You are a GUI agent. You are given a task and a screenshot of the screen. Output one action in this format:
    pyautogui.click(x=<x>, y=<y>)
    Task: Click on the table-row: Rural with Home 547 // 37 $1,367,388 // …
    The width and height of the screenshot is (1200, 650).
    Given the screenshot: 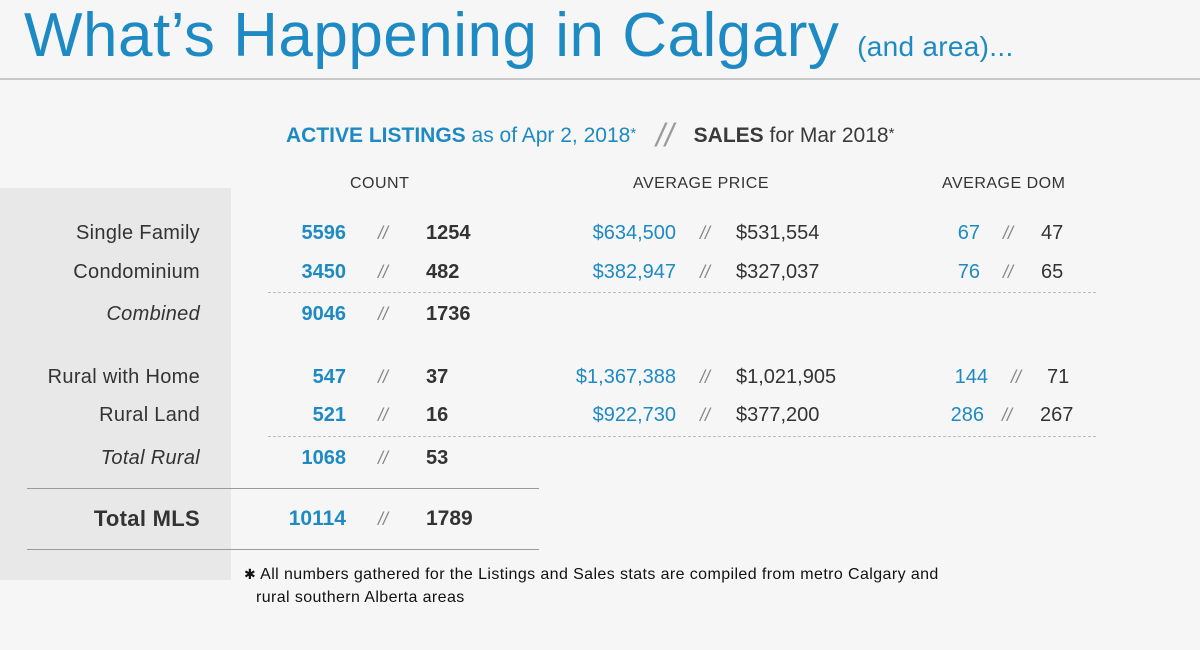 What is the action you would take?
    pyautogui.click(x=600, y=377)
    